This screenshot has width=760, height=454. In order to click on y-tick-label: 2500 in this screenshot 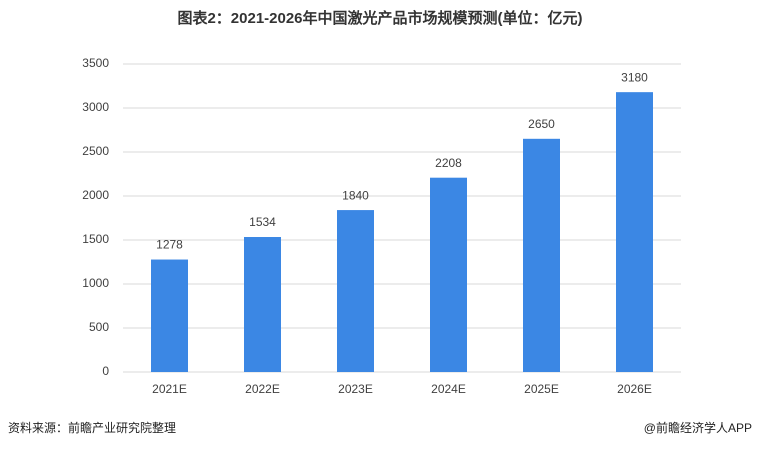, I will do `click(95, 151)`.